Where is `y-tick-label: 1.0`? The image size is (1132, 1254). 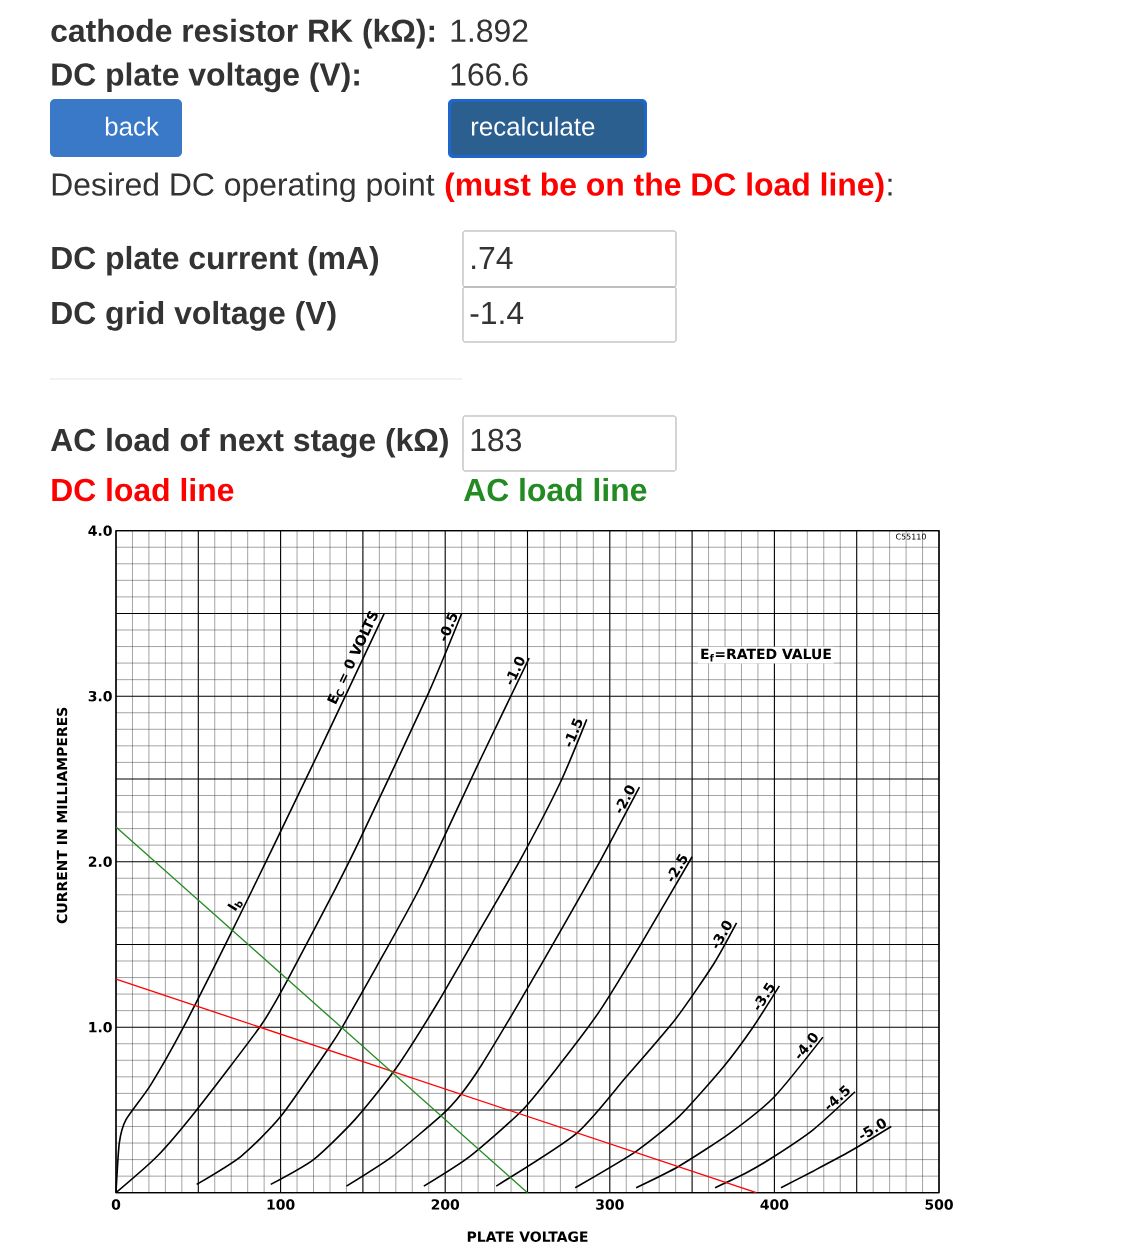 y-tick-label: 1.0 is located at coordinates (100, 1027).